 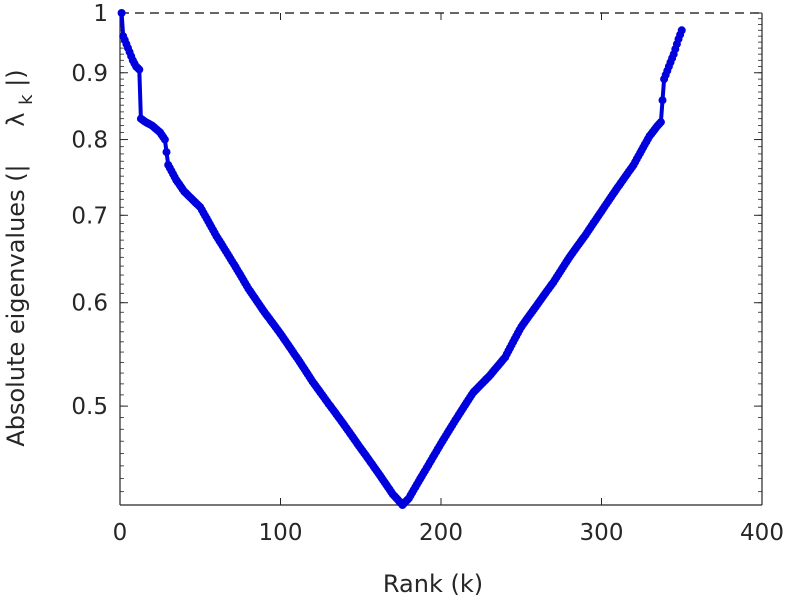 I want to click on y-axis-label-close: |), so click(x=16, y=77).